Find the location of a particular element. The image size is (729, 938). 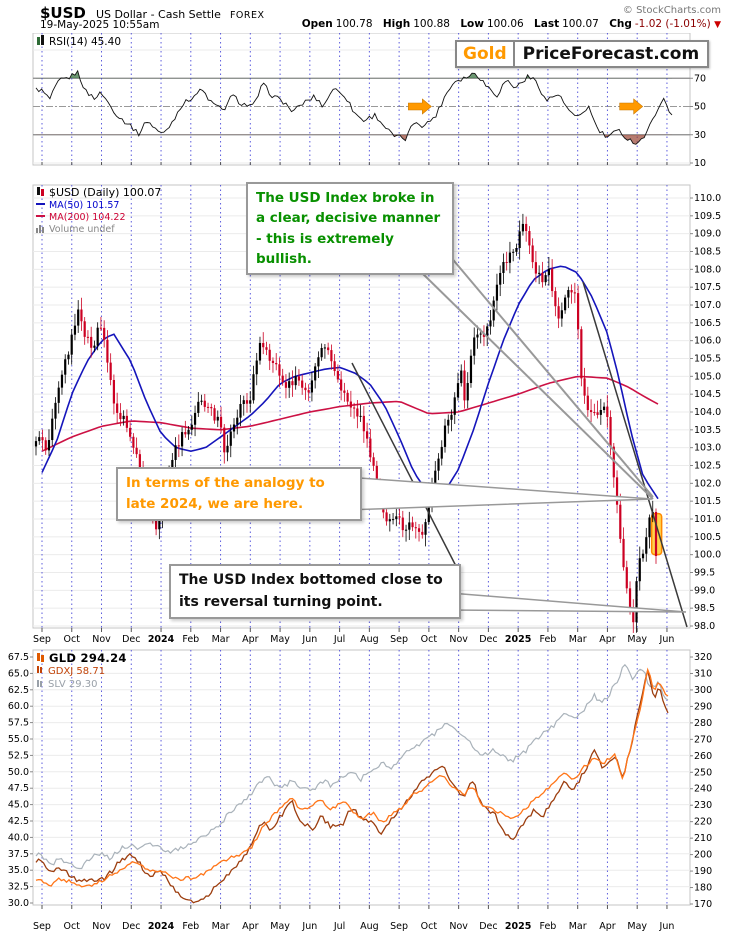

axis-tick-label: 106.0 is located at coordinates (707, 341).